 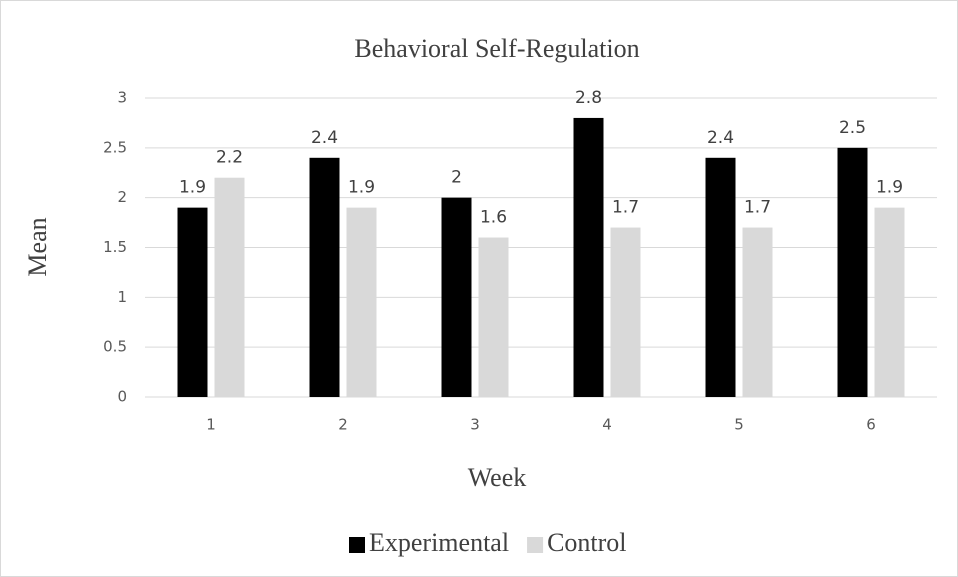 What do you see at coordinates (439, 542) in the screenshot?
I see `legend-label: Experimental` at bounding box center [439, 542].